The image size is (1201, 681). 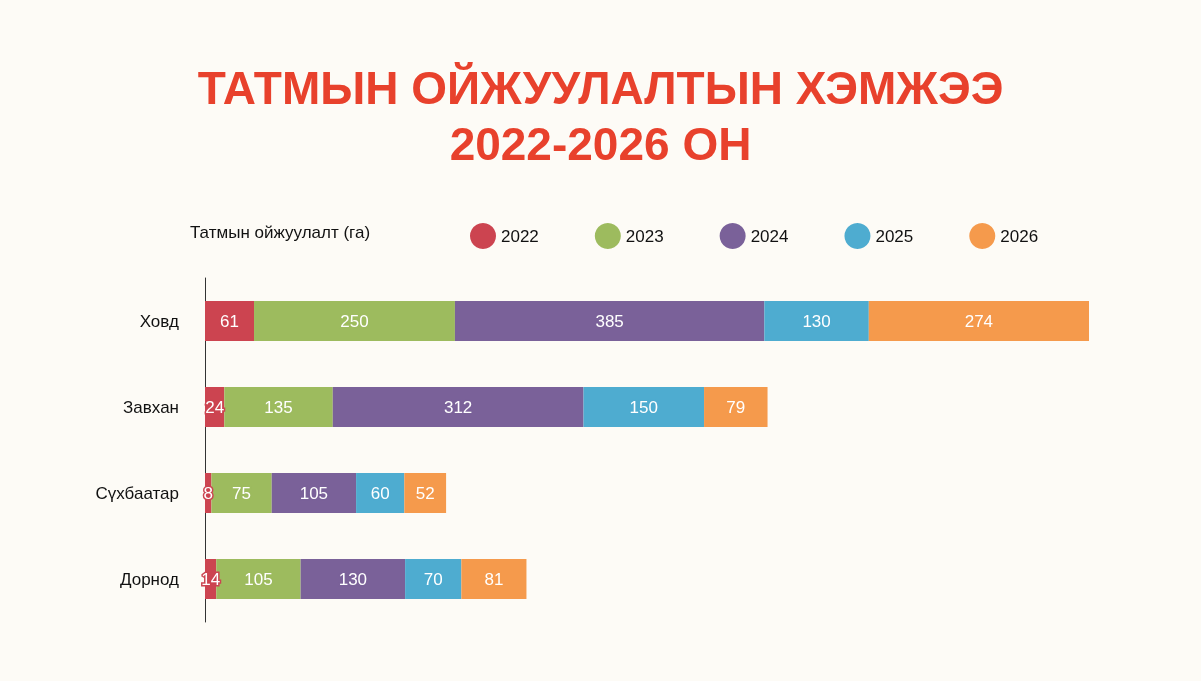 I want to click on data-label: 150, so click(x=643, y=407).